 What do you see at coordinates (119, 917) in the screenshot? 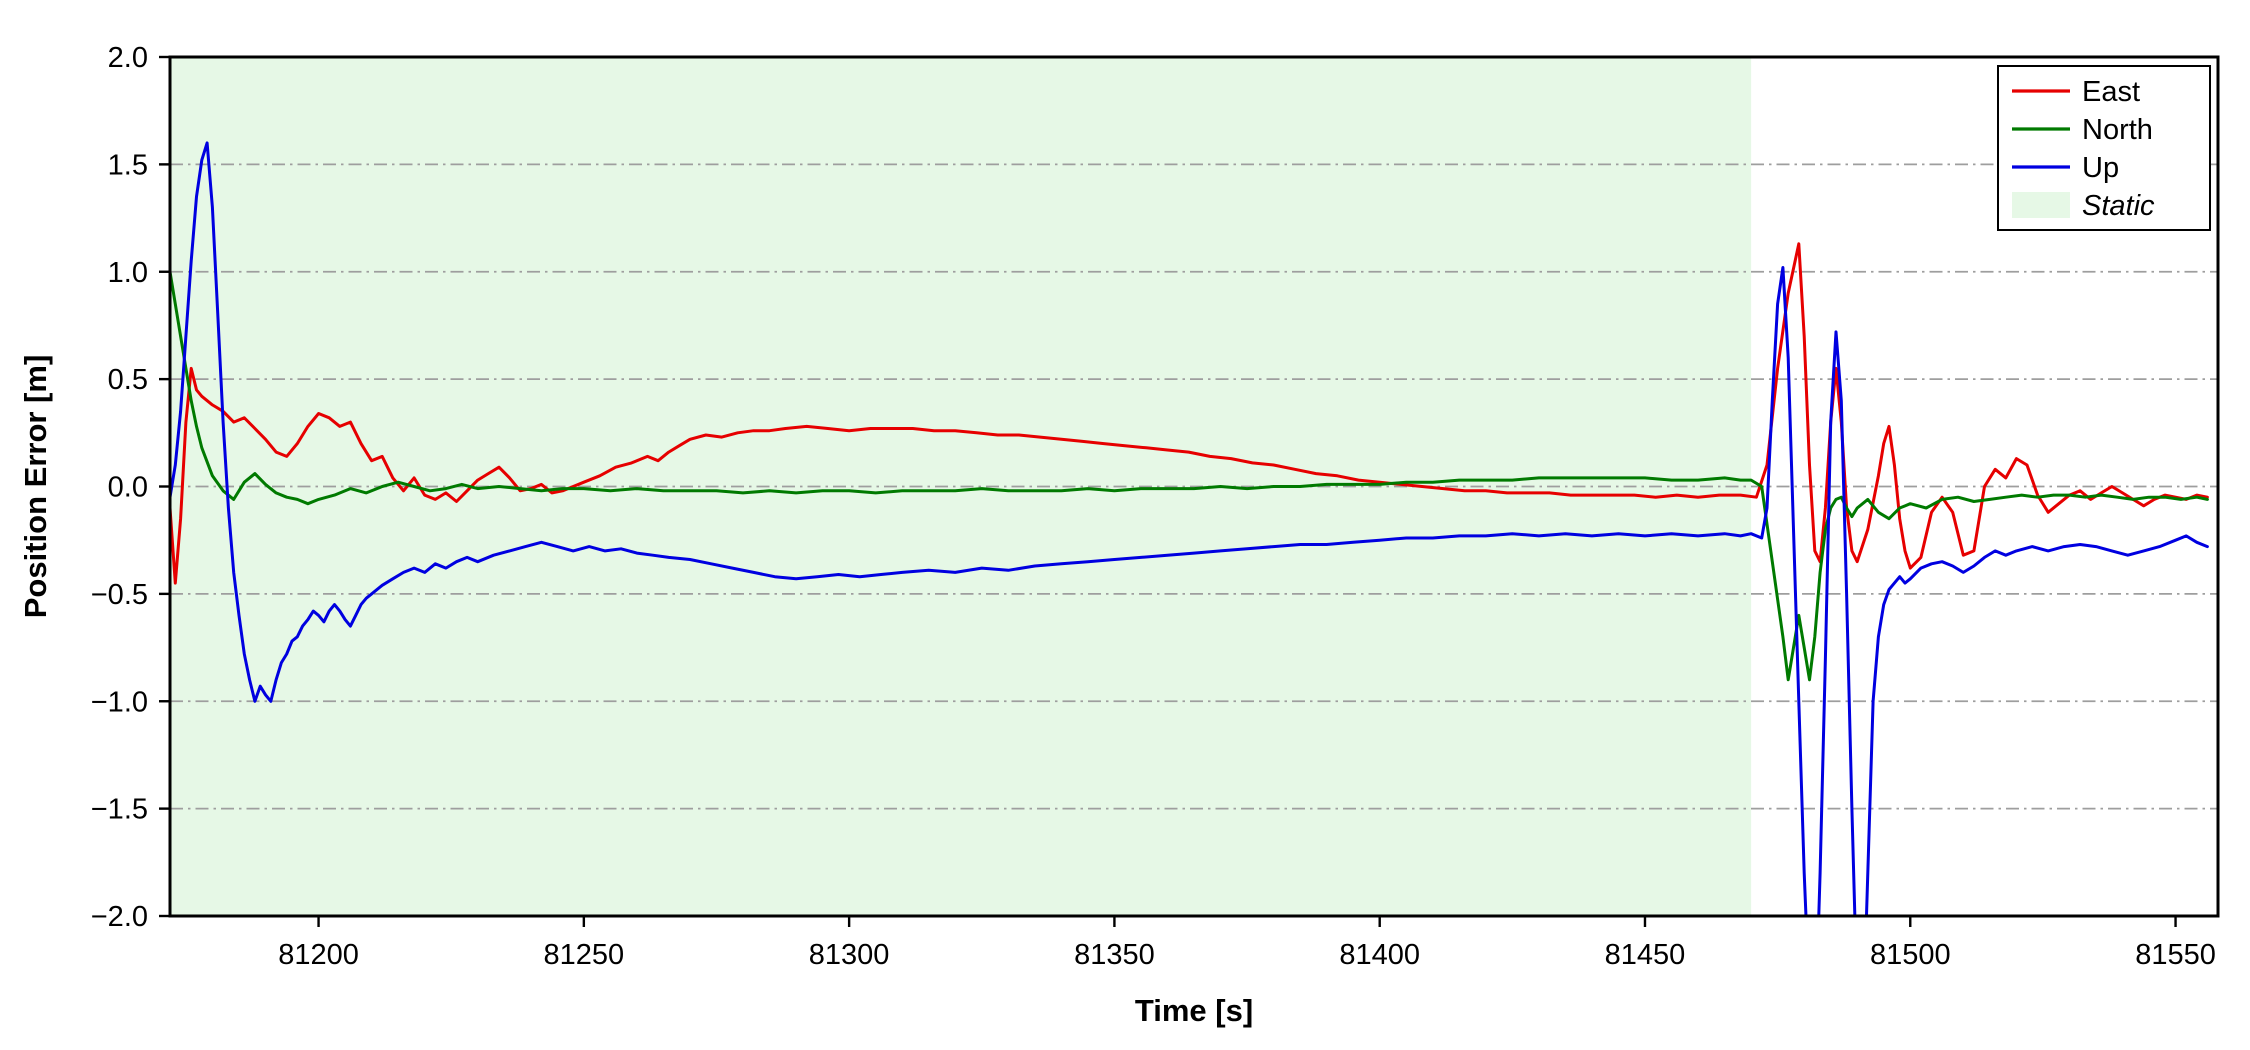
I see `y-tick-label: −2.0` at bounding box center [119, 917].